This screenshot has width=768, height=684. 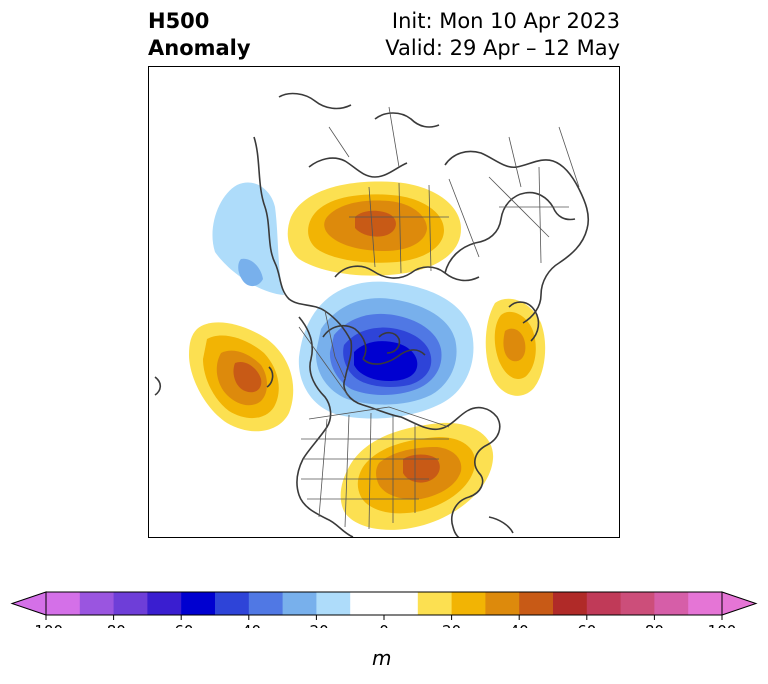 What do you see at coordinates (502, 48) in the screenshot?
I see `valid-time-label: Valid: 29 Apr – 12 May` at bounding box center [502, 48].